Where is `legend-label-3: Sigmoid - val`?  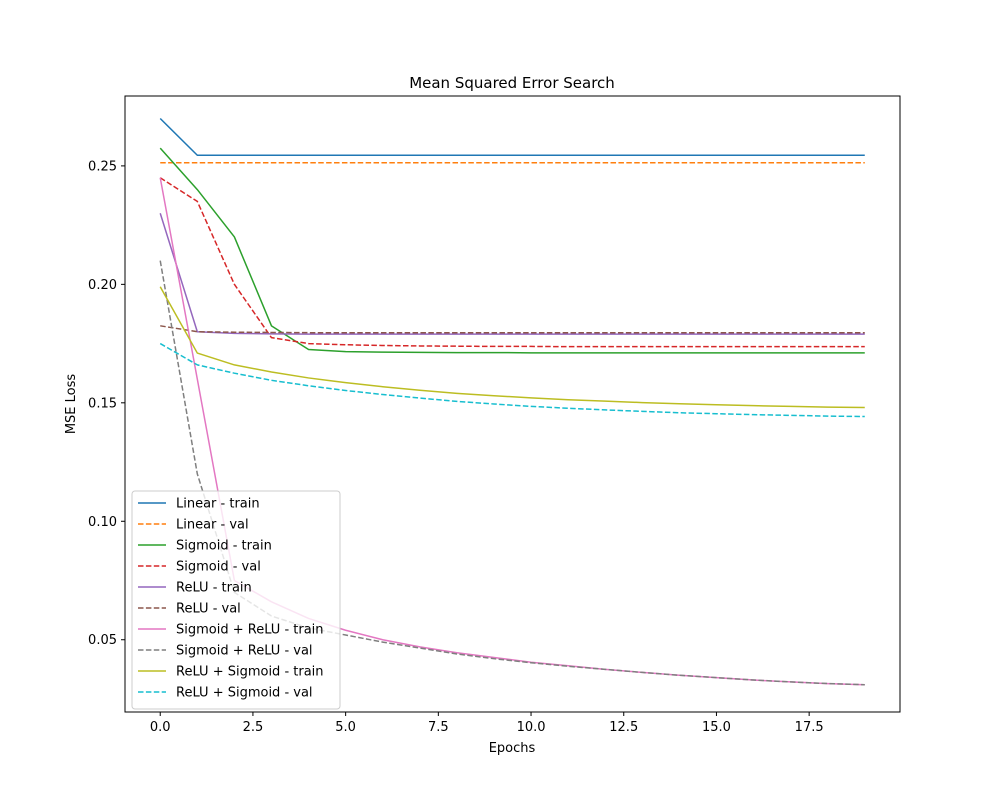 legend-label-3: Sigmoid - val is located at coordinates (218, 567).